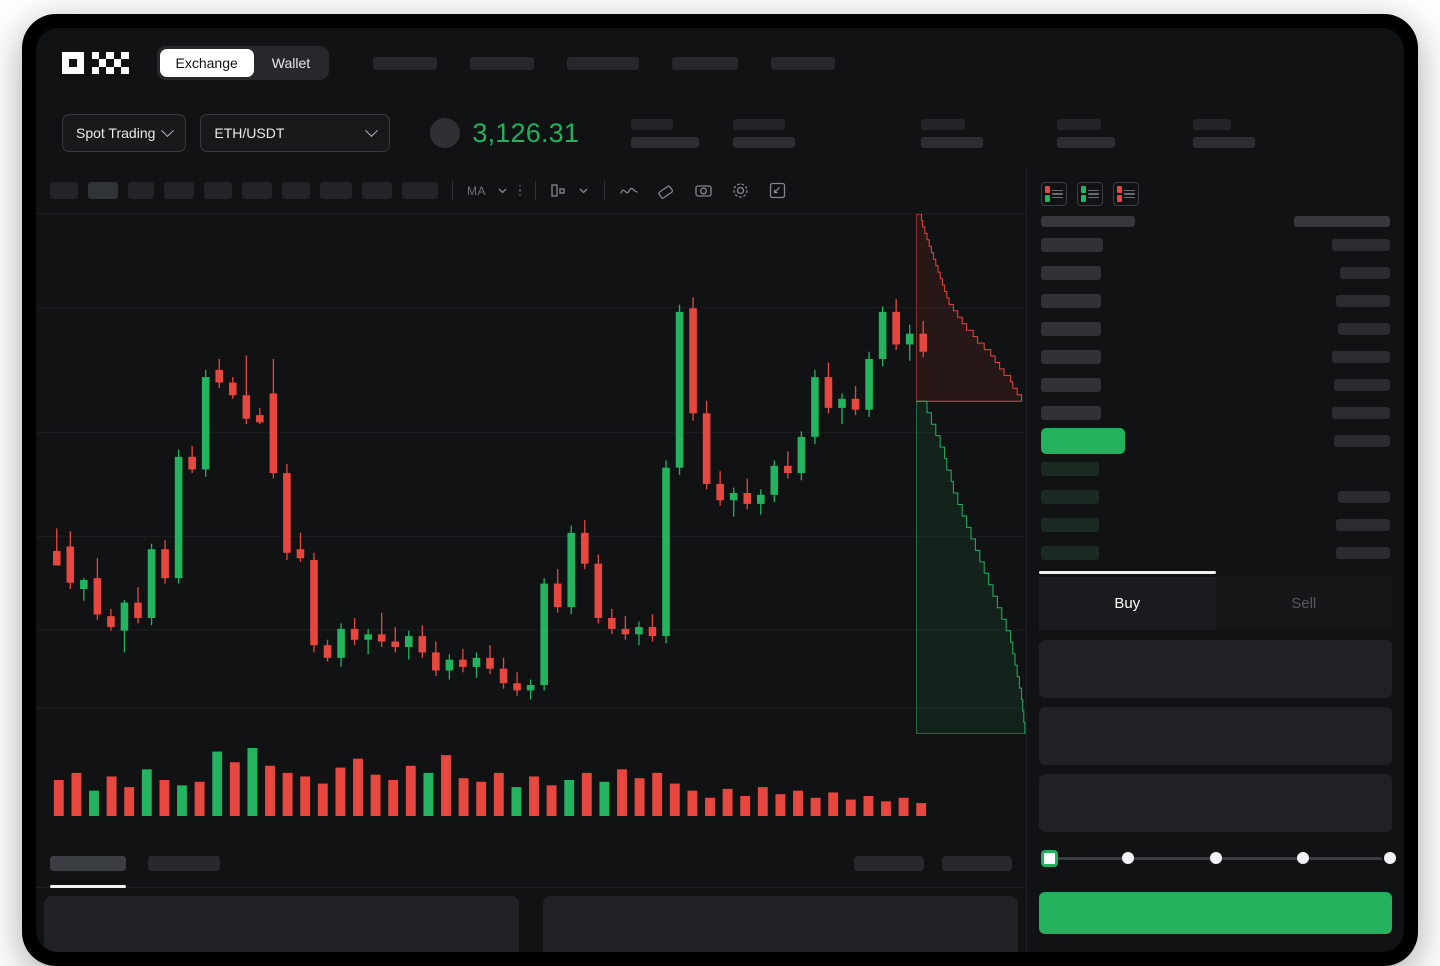  I want to click on tab-sell: Sell, so click(1303, 603).